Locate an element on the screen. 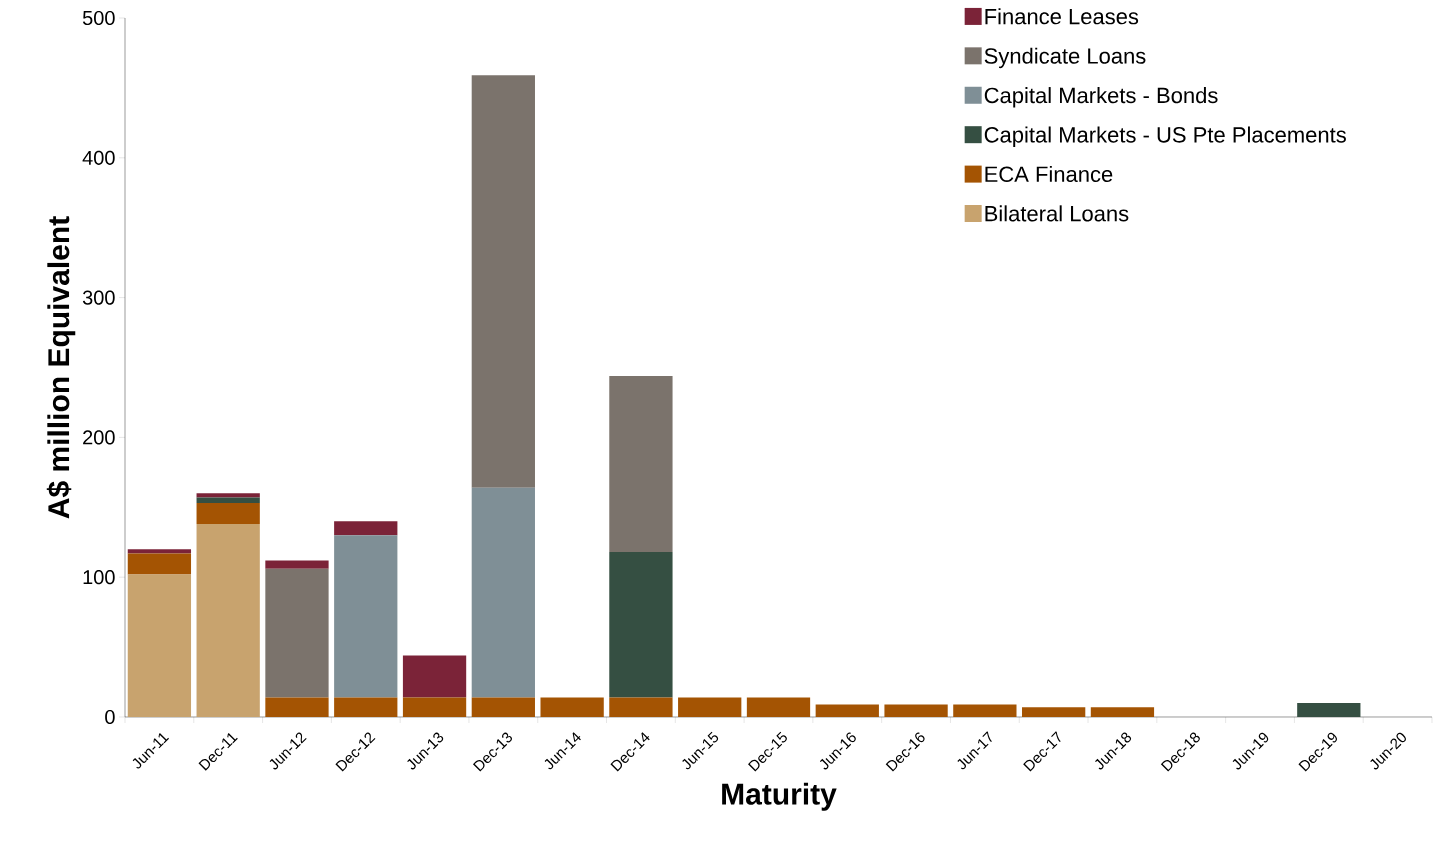 This screenshot has width=1433, height=855. legend-label: Capital Markets - Bonds is located at coordinates (1101, 97).